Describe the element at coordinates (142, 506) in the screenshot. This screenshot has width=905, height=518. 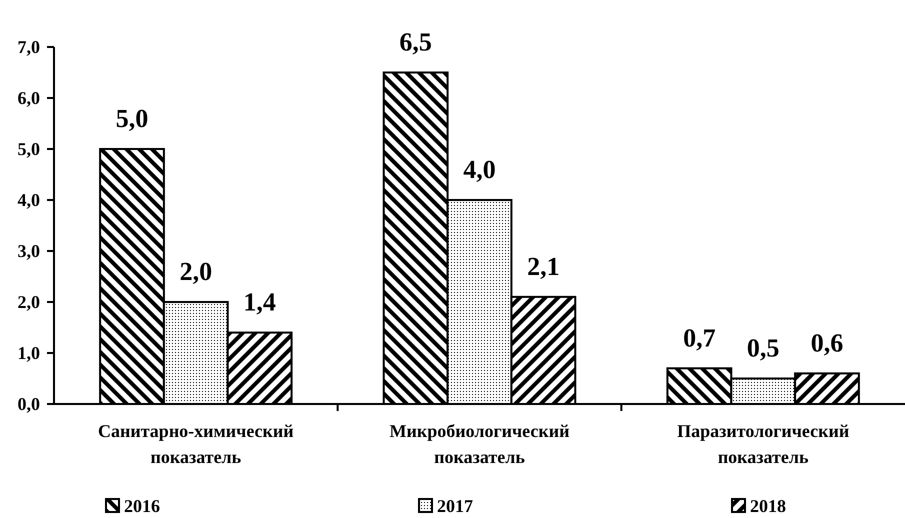
I see `legend-label: 2016` at that location.